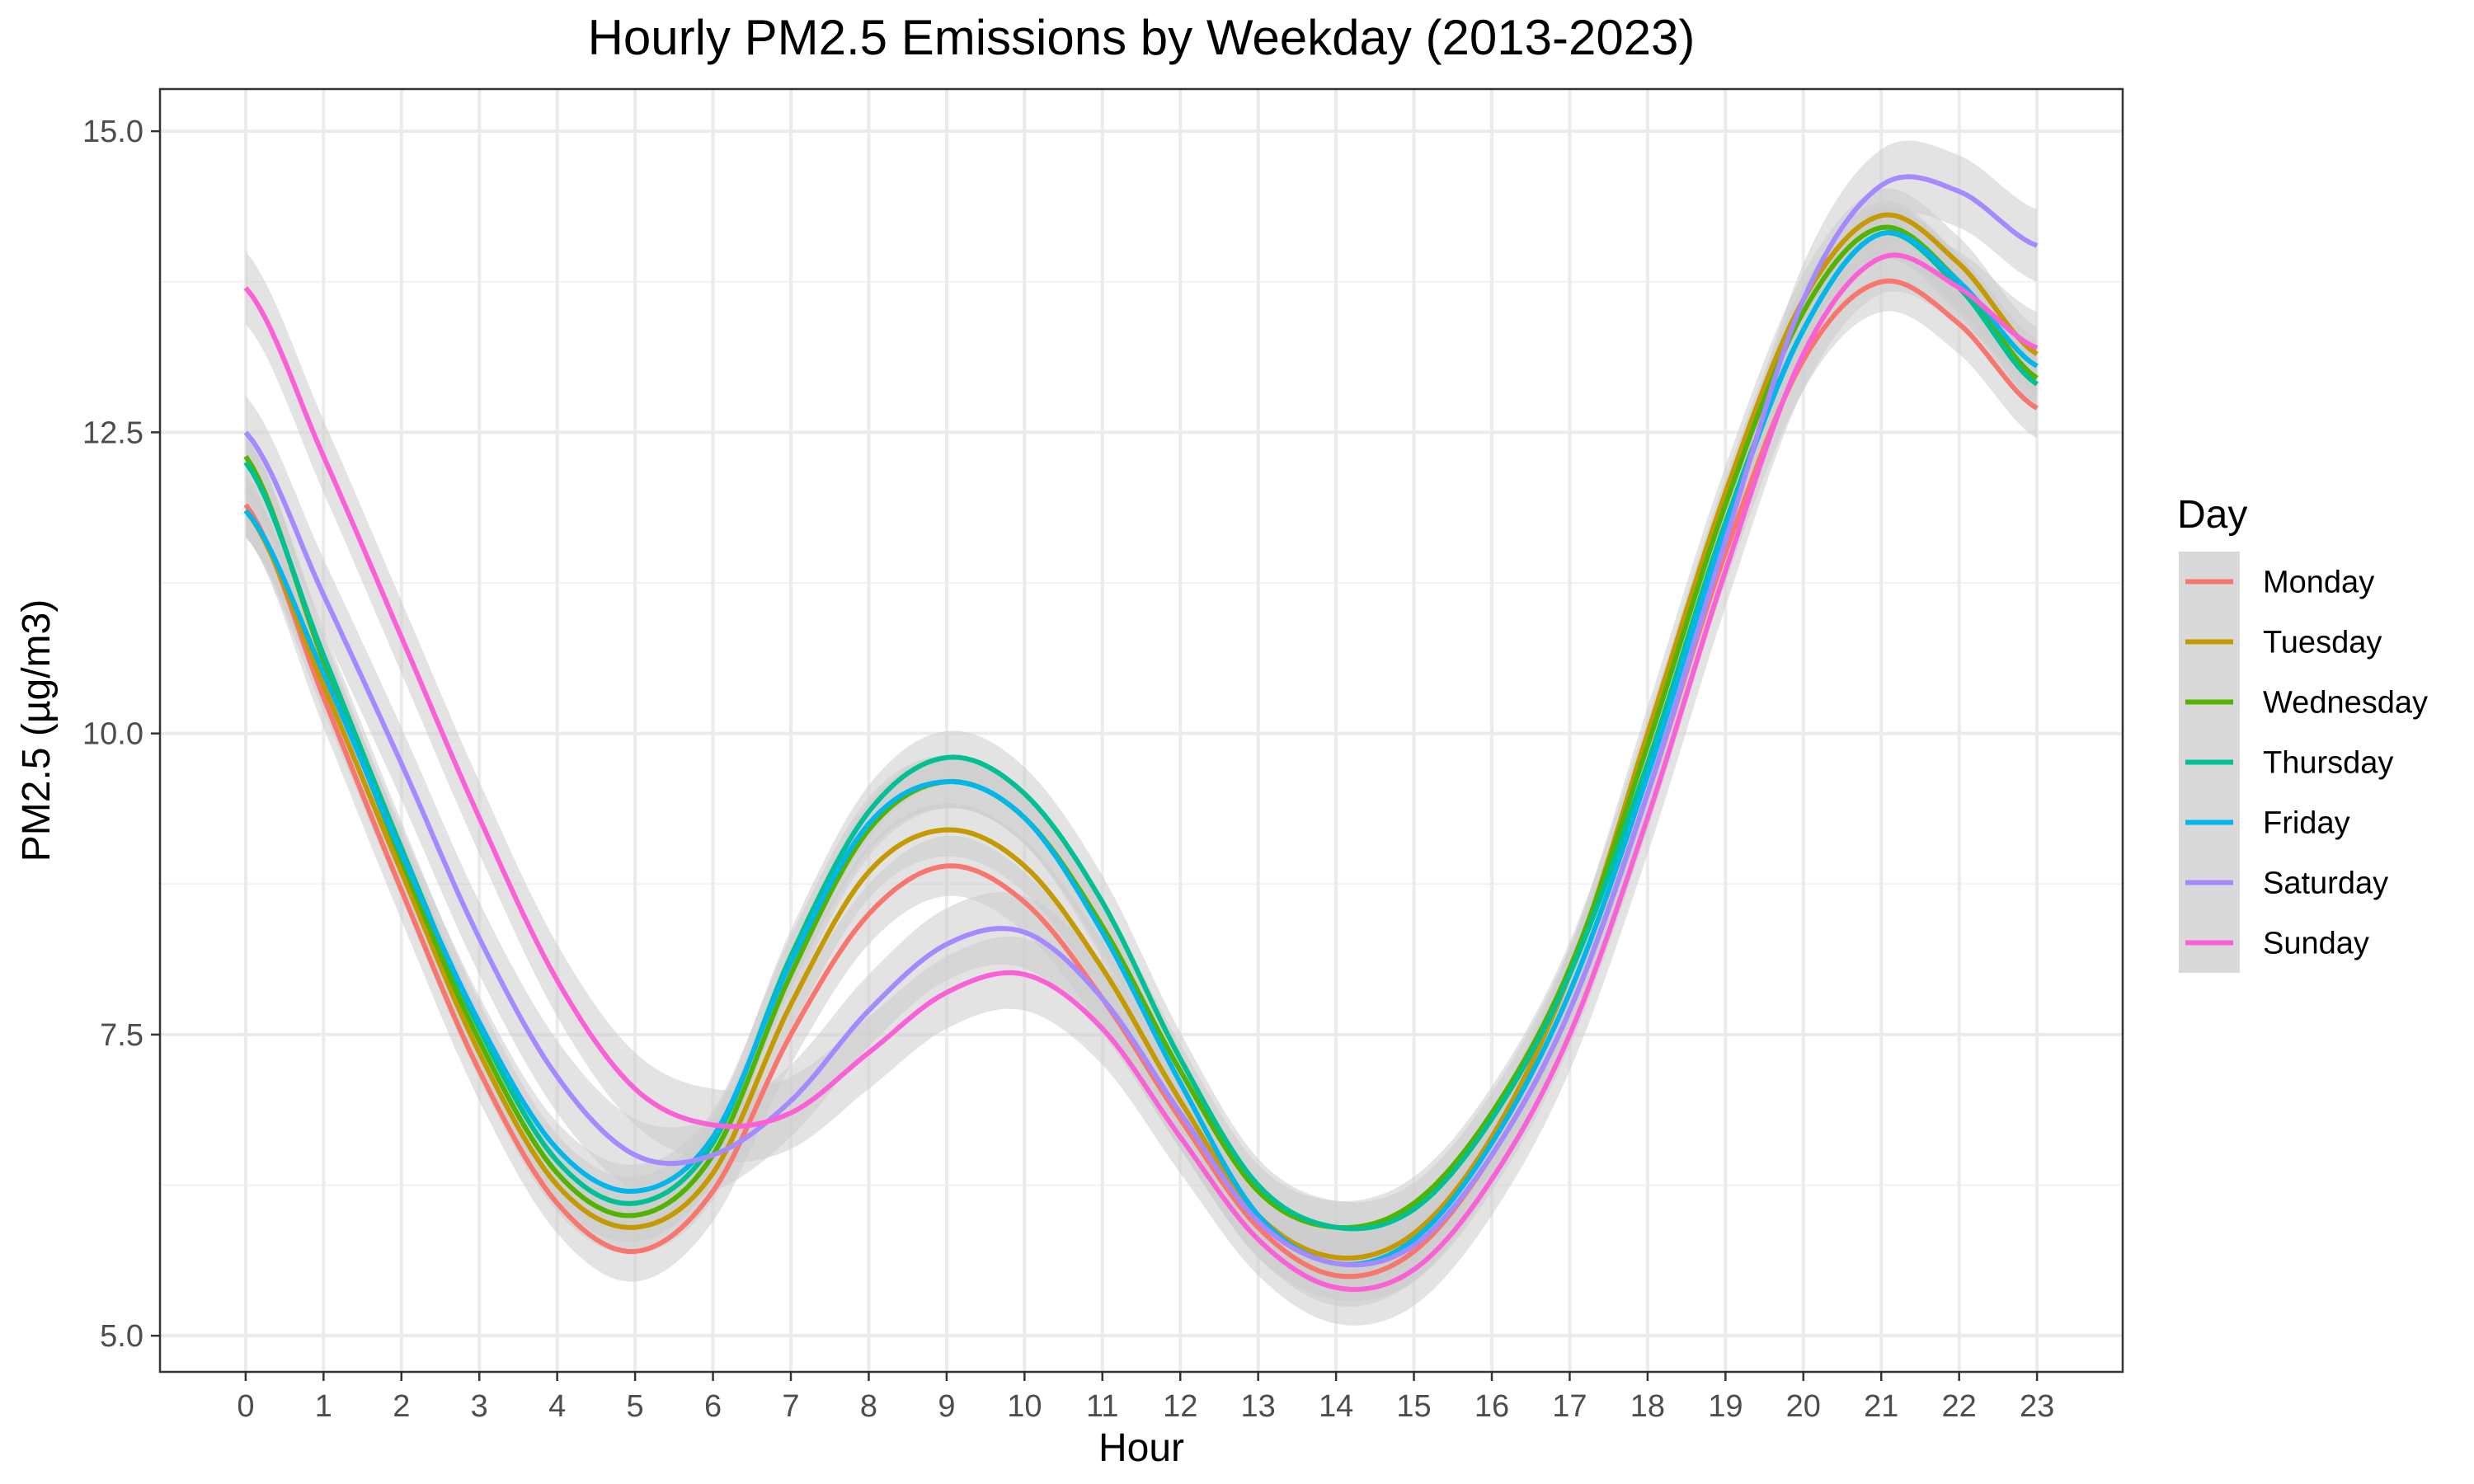 The image size is (2474, 1484). What do you see at coordinates (1959, 1406) in the screenshot?
I see `x-tick-label: 22` at bounding box center [1959, 1406].